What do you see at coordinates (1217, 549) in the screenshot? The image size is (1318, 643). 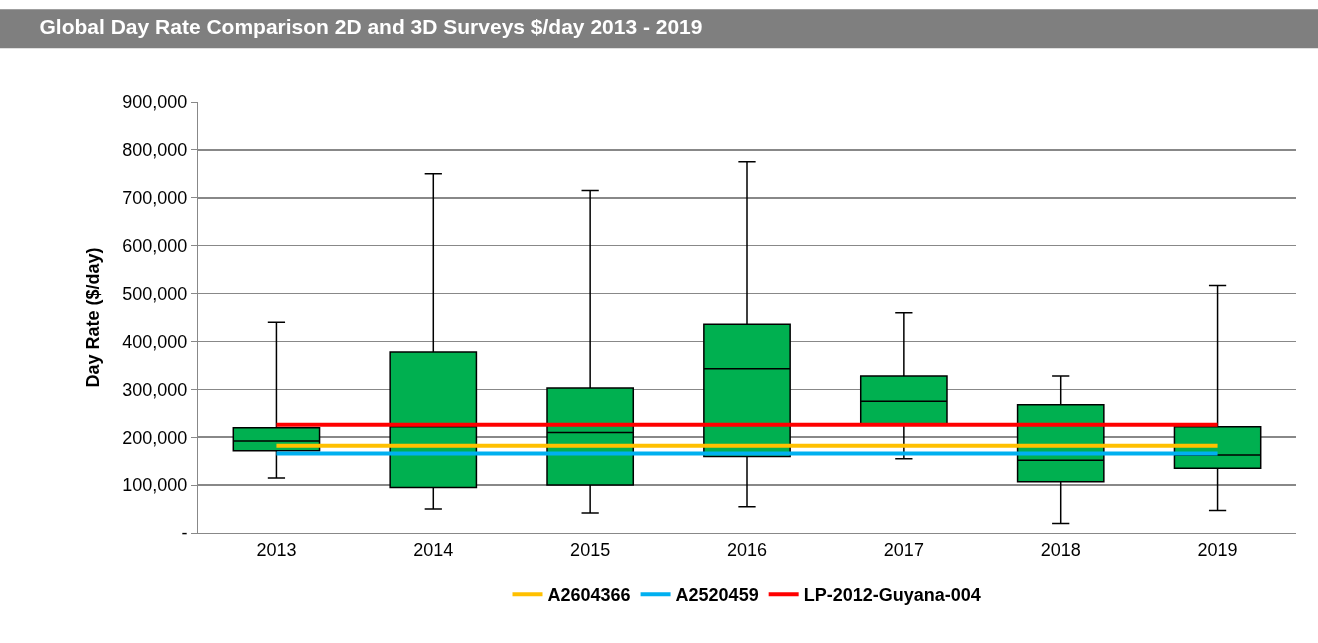 I see `x-tick-label: 2019` at bounding box center [1217, 549].